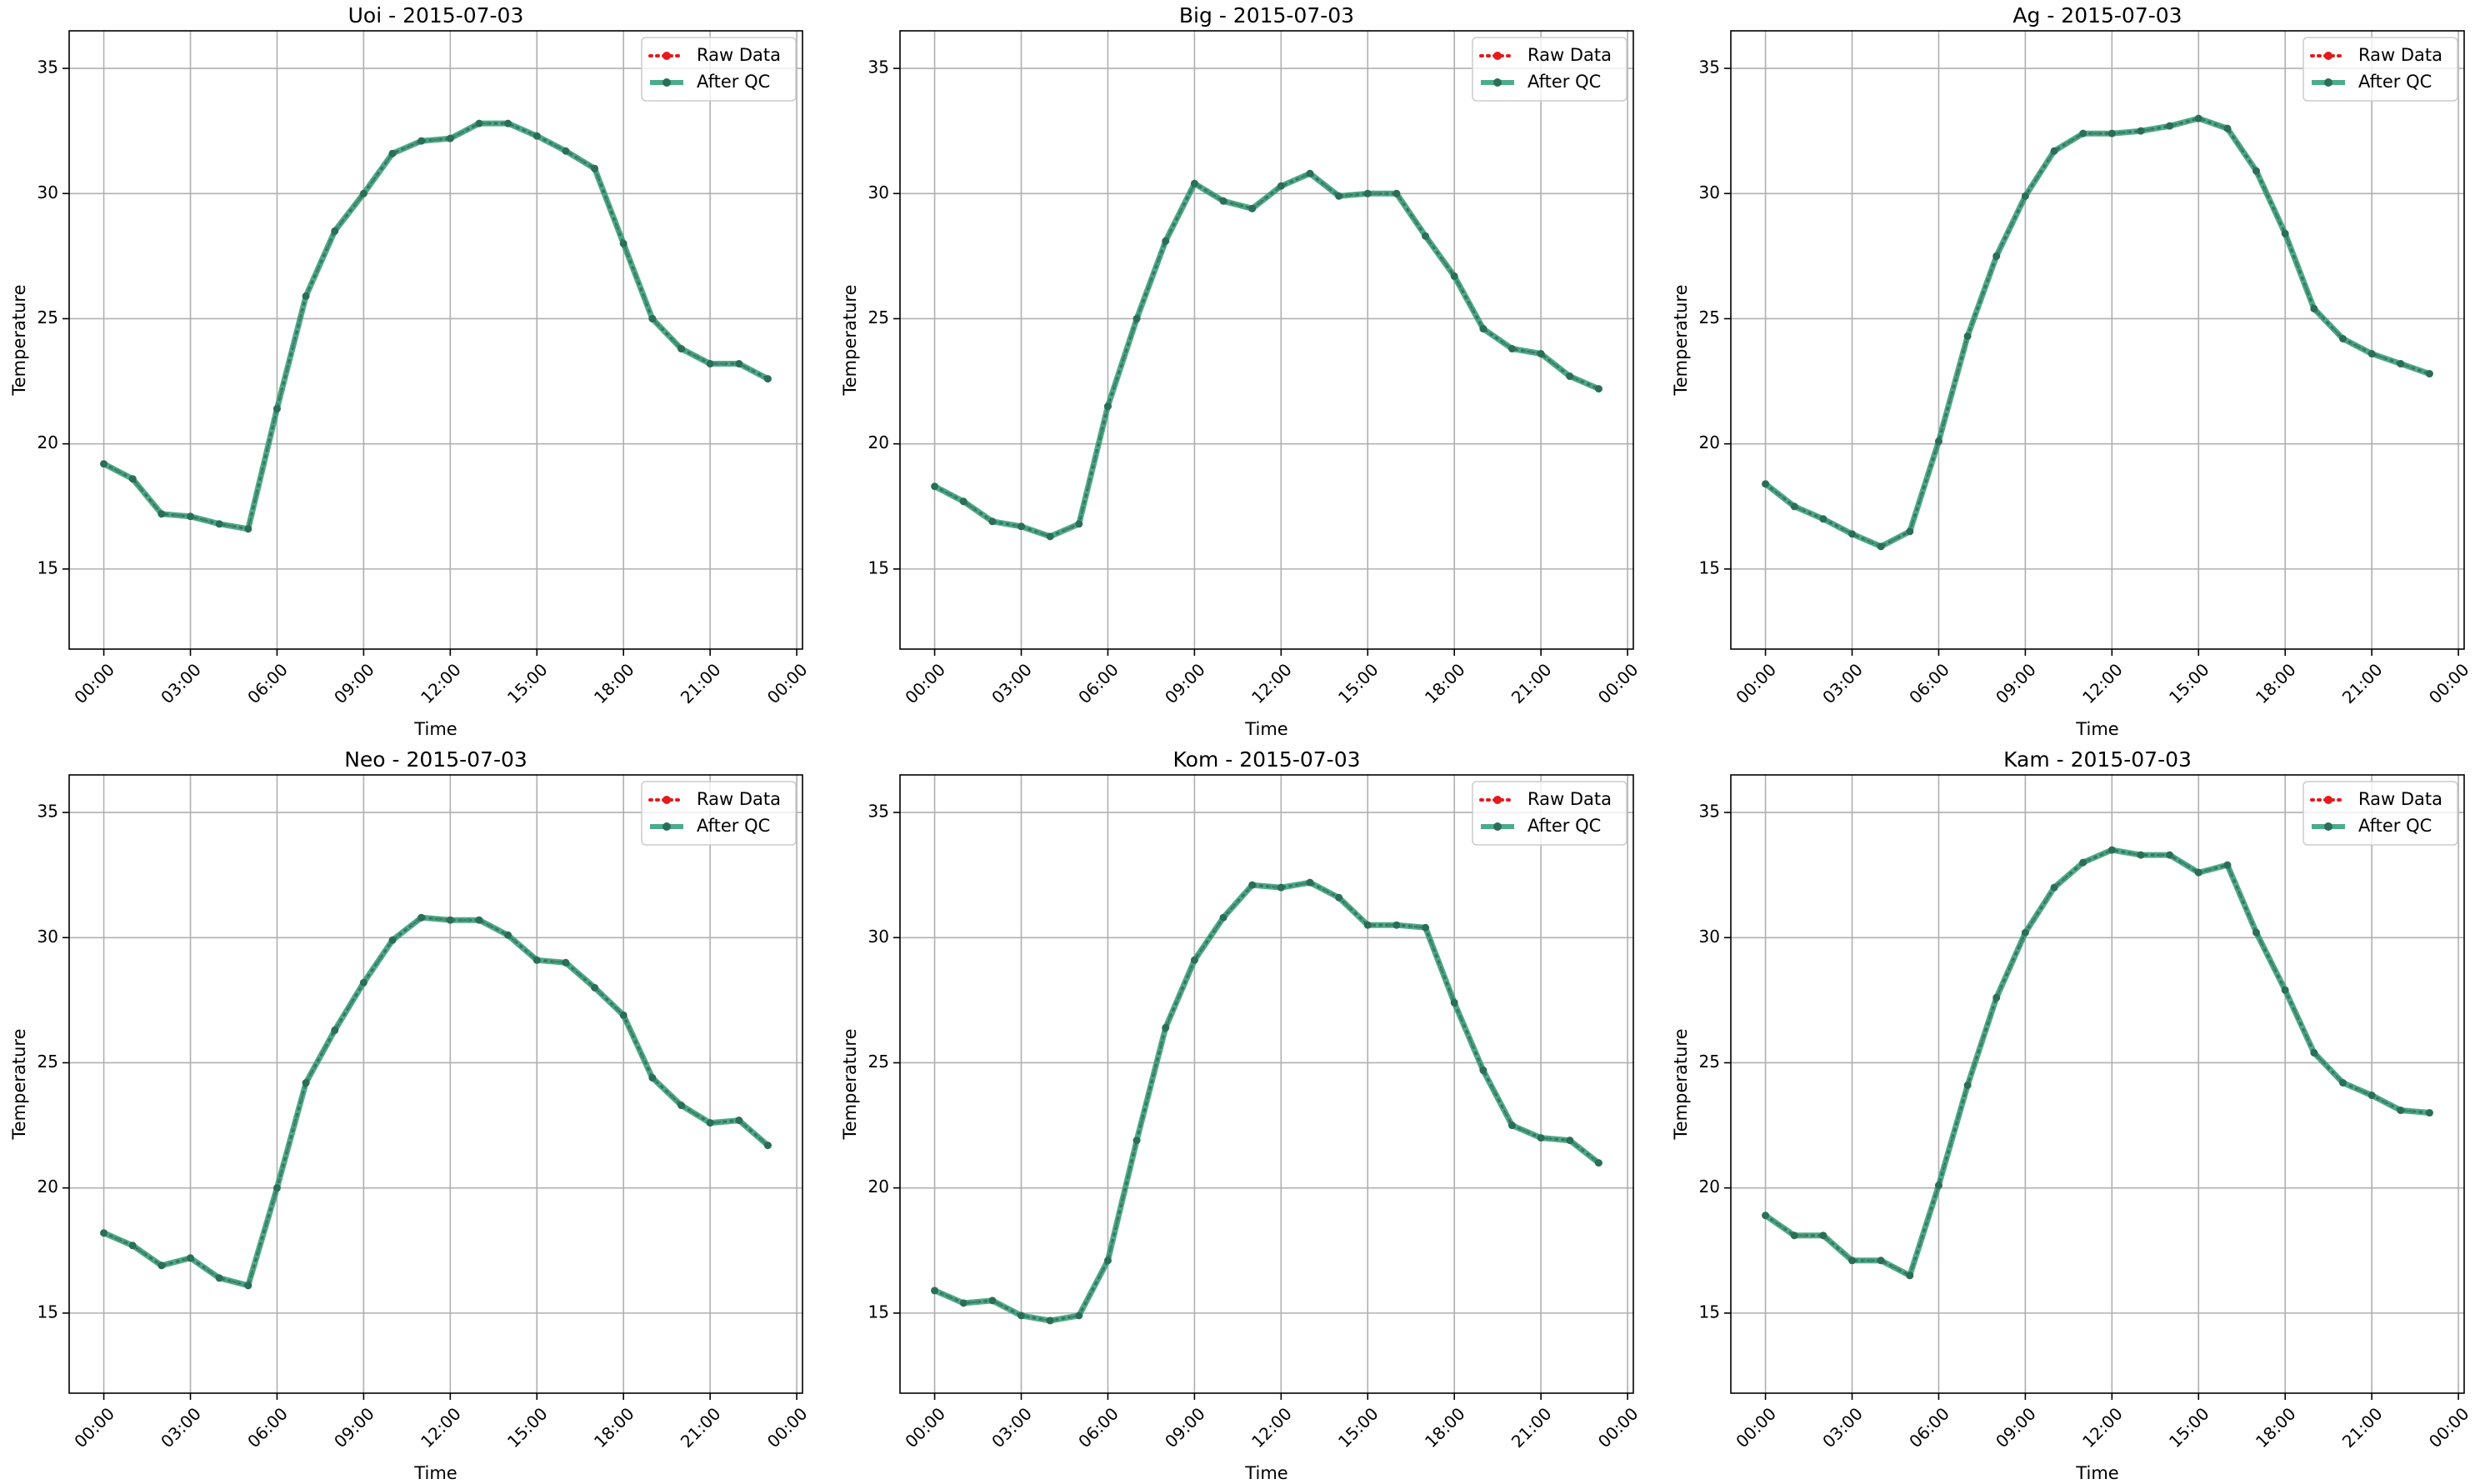 The image size is (2485, 1484). Describe the element at coordinates (1497, 826) in the screenshot. I see `legend-qc-marker` at that location.